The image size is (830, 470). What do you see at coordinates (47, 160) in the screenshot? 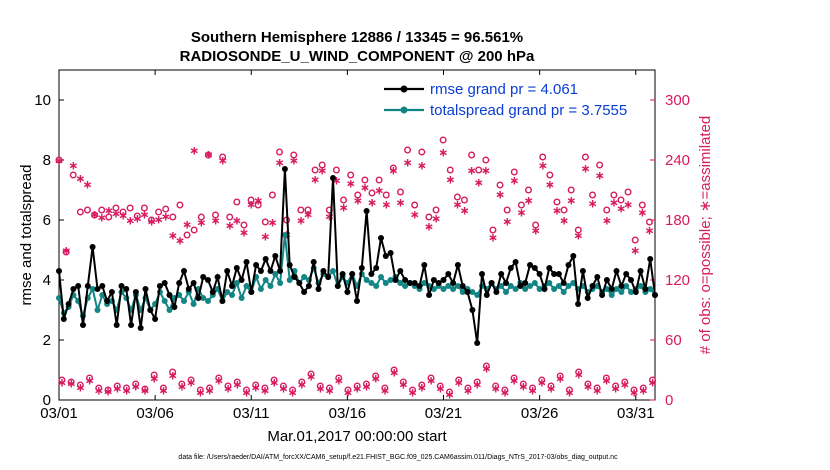
I see `y-left-tick-label-8: 8` at bounding box center [47, 160].